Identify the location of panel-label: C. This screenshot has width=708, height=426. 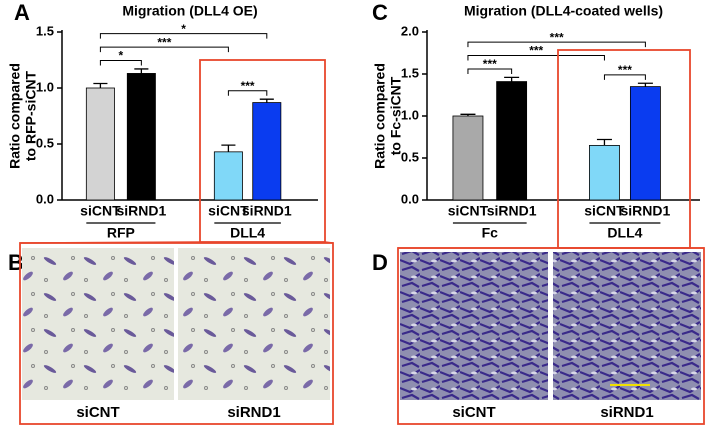
(380, 12).